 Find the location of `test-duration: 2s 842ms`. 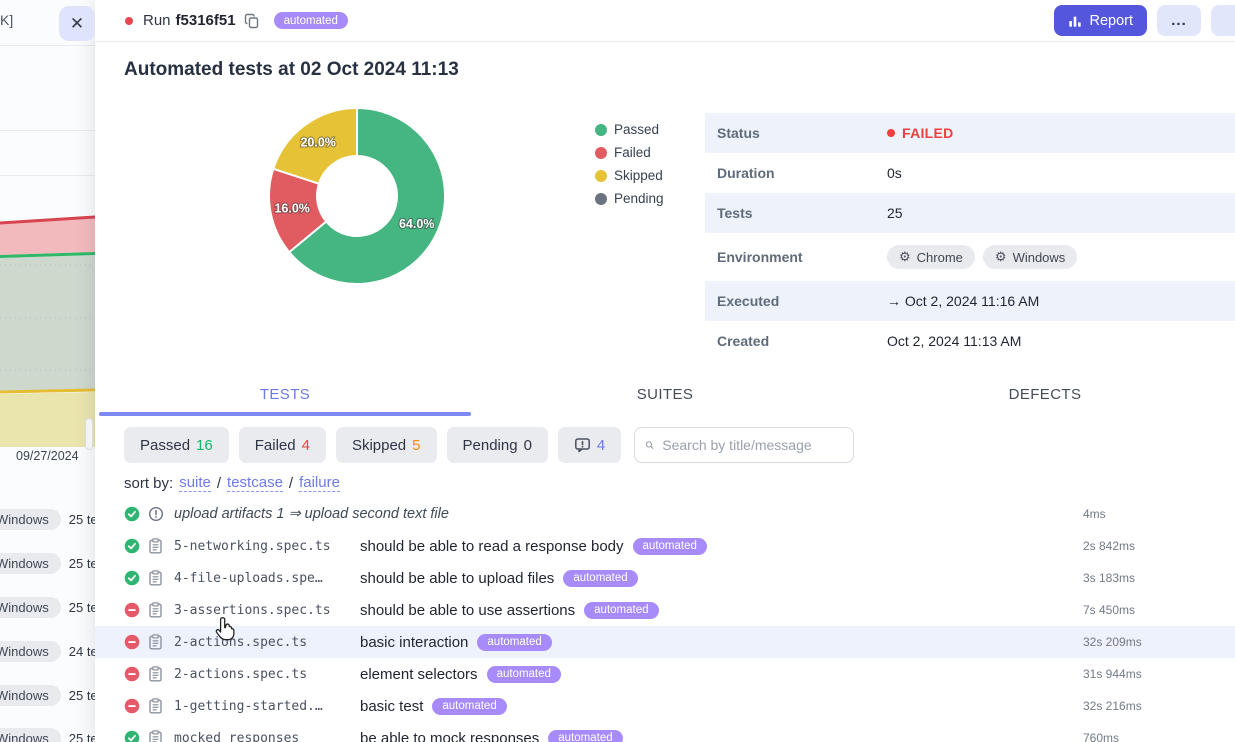

test-duration: 2s 842ms is located at coordinates (1109, 546).